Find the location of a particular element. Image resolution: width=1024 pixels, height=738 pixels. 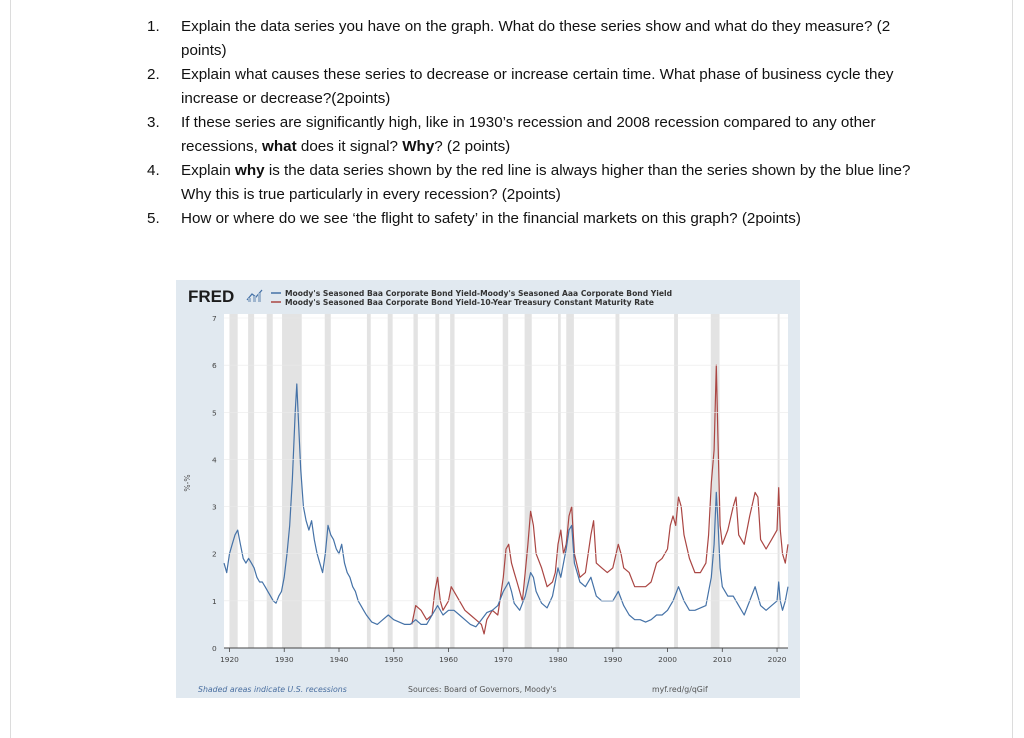

x-tick-label: 1920 is located at coordinates (229, 659).